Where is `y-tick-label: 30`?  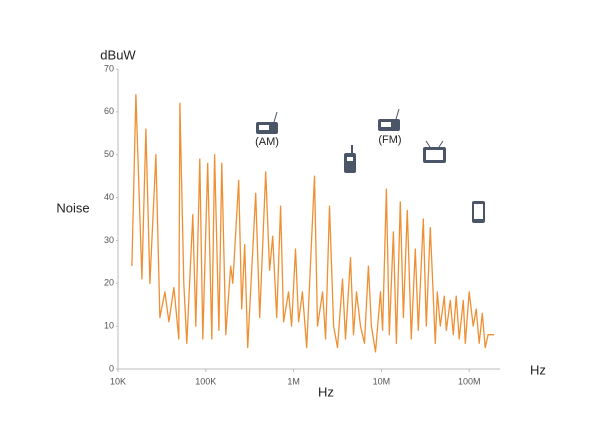
y-tick-label: 30 is located at coordinates (109, 240).